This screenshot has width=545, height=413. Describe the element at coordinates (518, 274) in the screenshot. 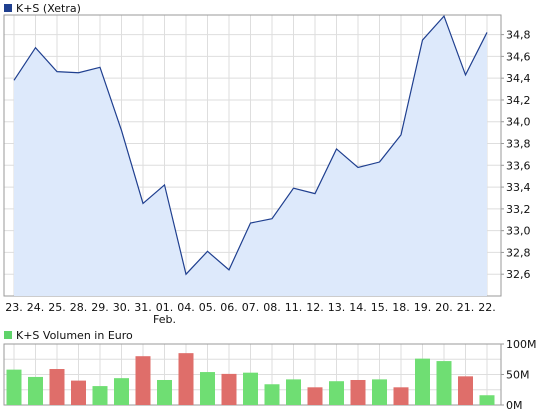

I see `price-y-tick-label: 32,6` at that location.